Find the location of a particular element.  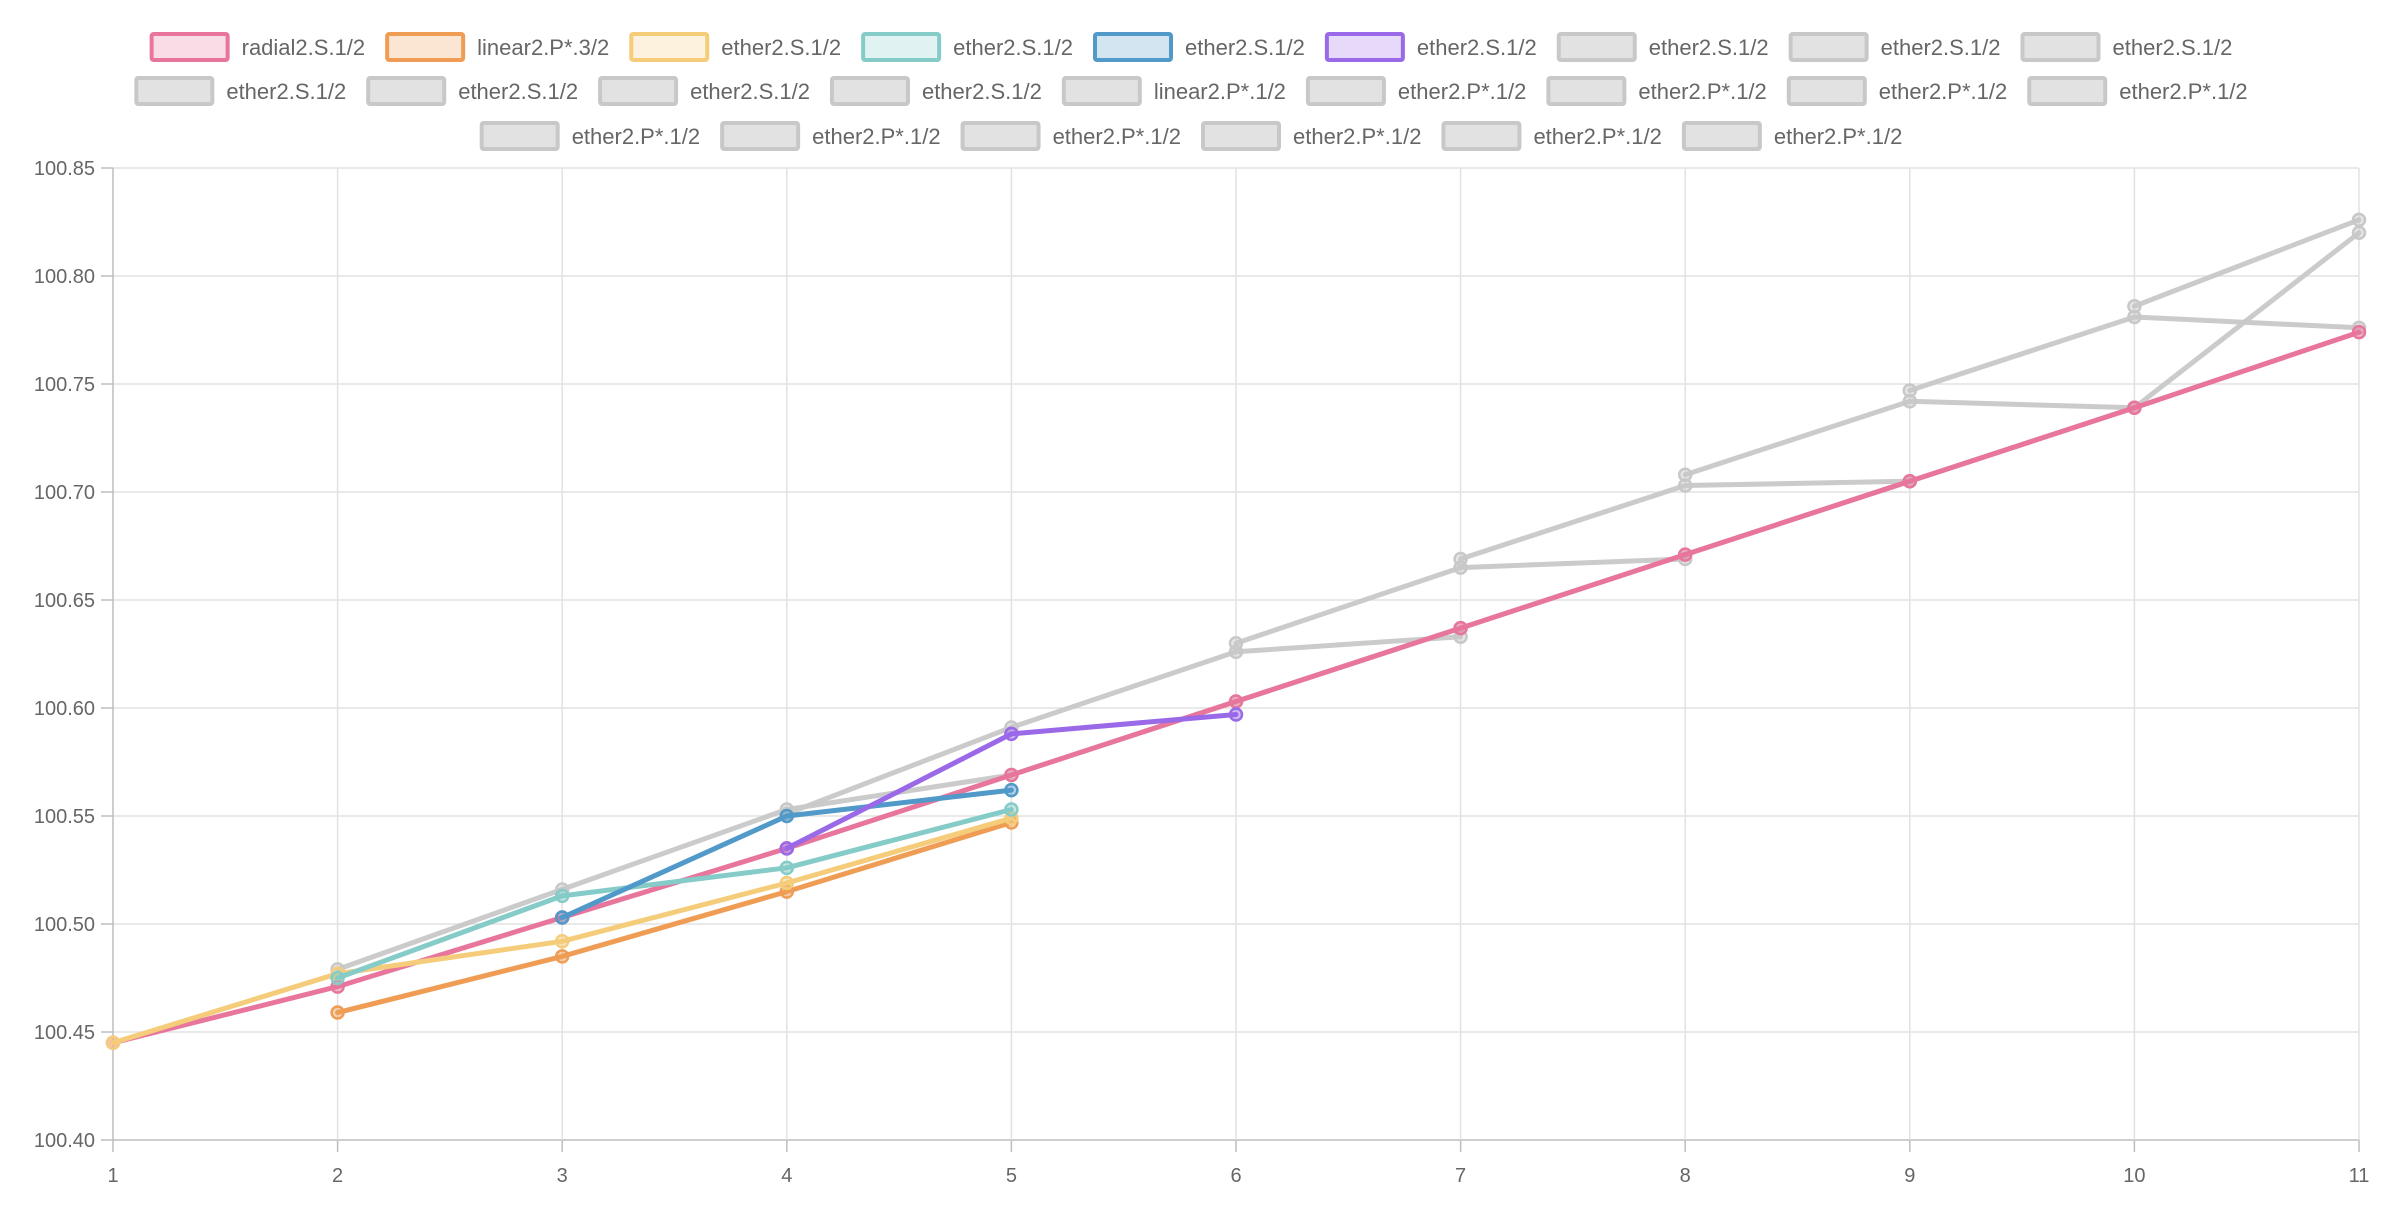

y-tick-label: 100.80 is located at coordinates (64, 277).